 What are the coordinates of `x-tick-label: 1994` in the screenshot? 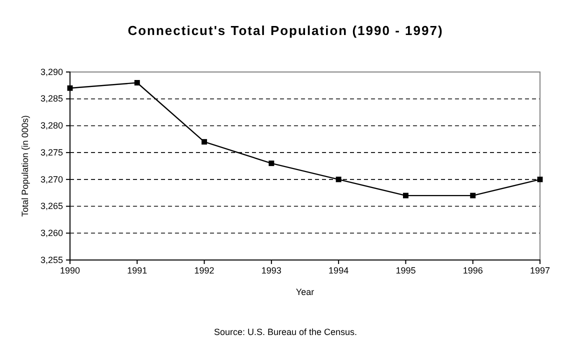 It's located at (338, 270).